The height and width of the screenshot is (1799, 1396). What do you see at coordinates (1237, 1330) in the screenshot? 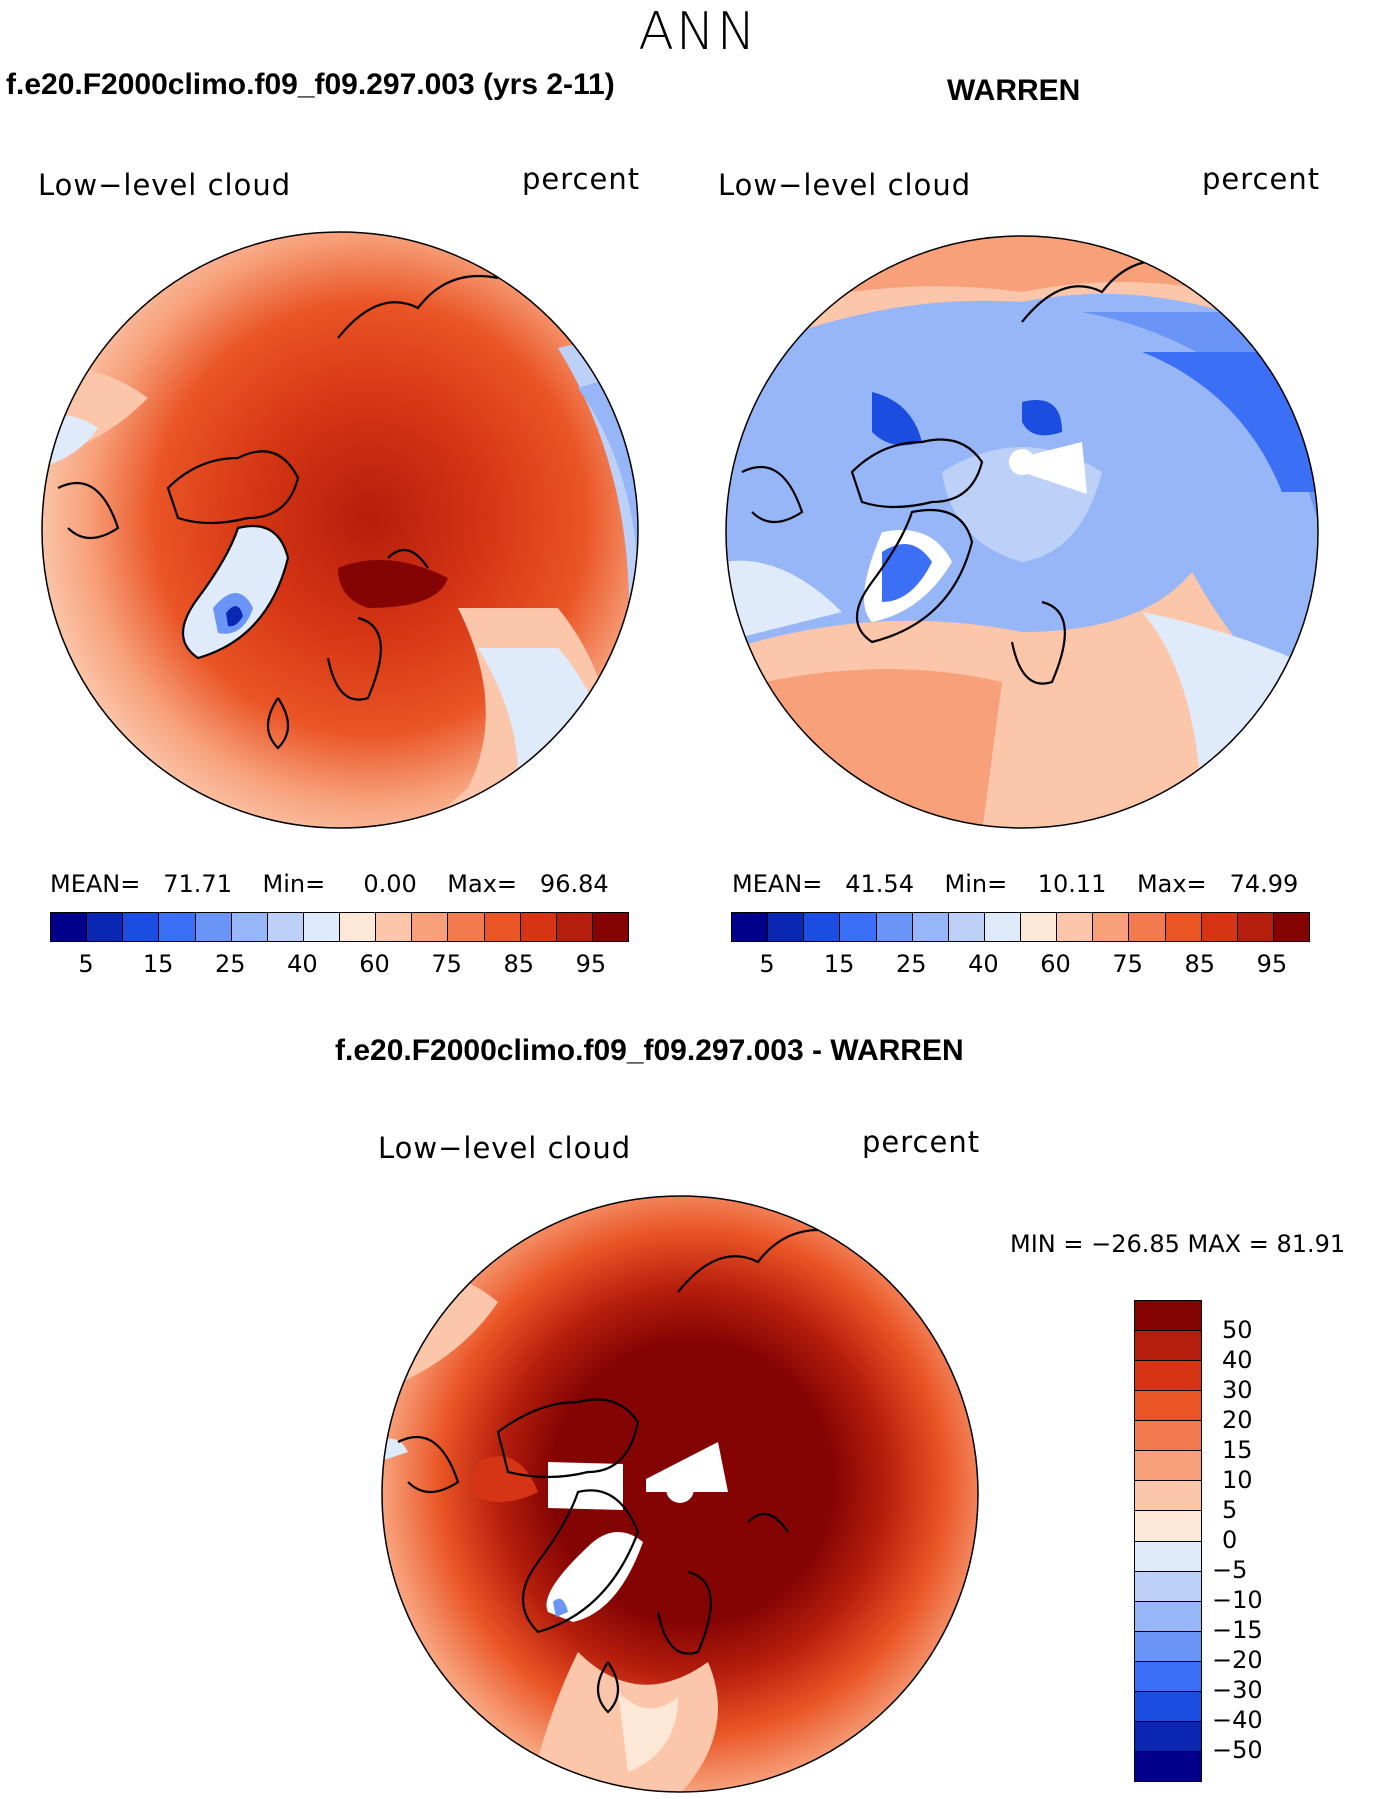
I see `colorbar-tick-label: 50` at bounding box center [1237, 1330].